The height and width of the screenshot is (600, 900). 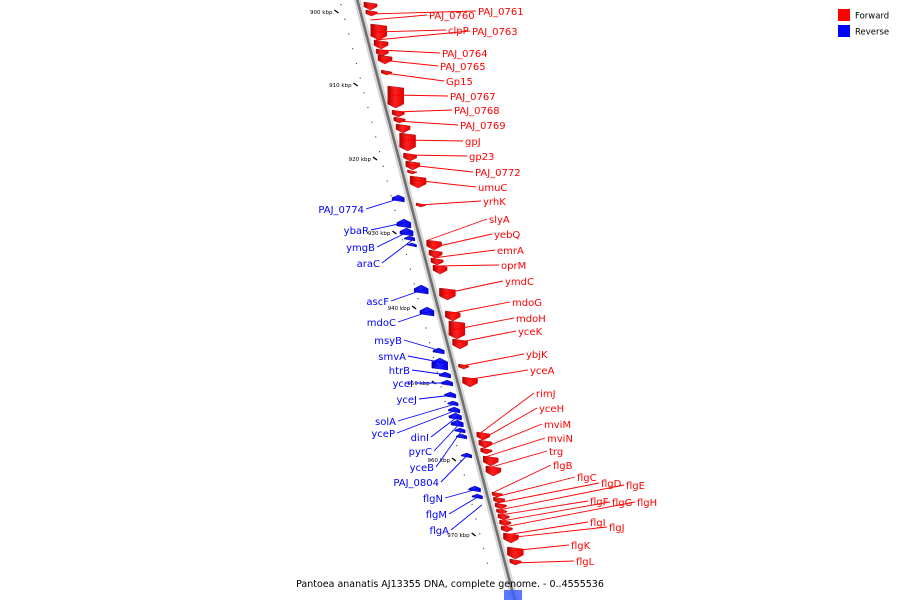 I want to click on gene-label-oprm: oprM, so click(x=513, y=266).